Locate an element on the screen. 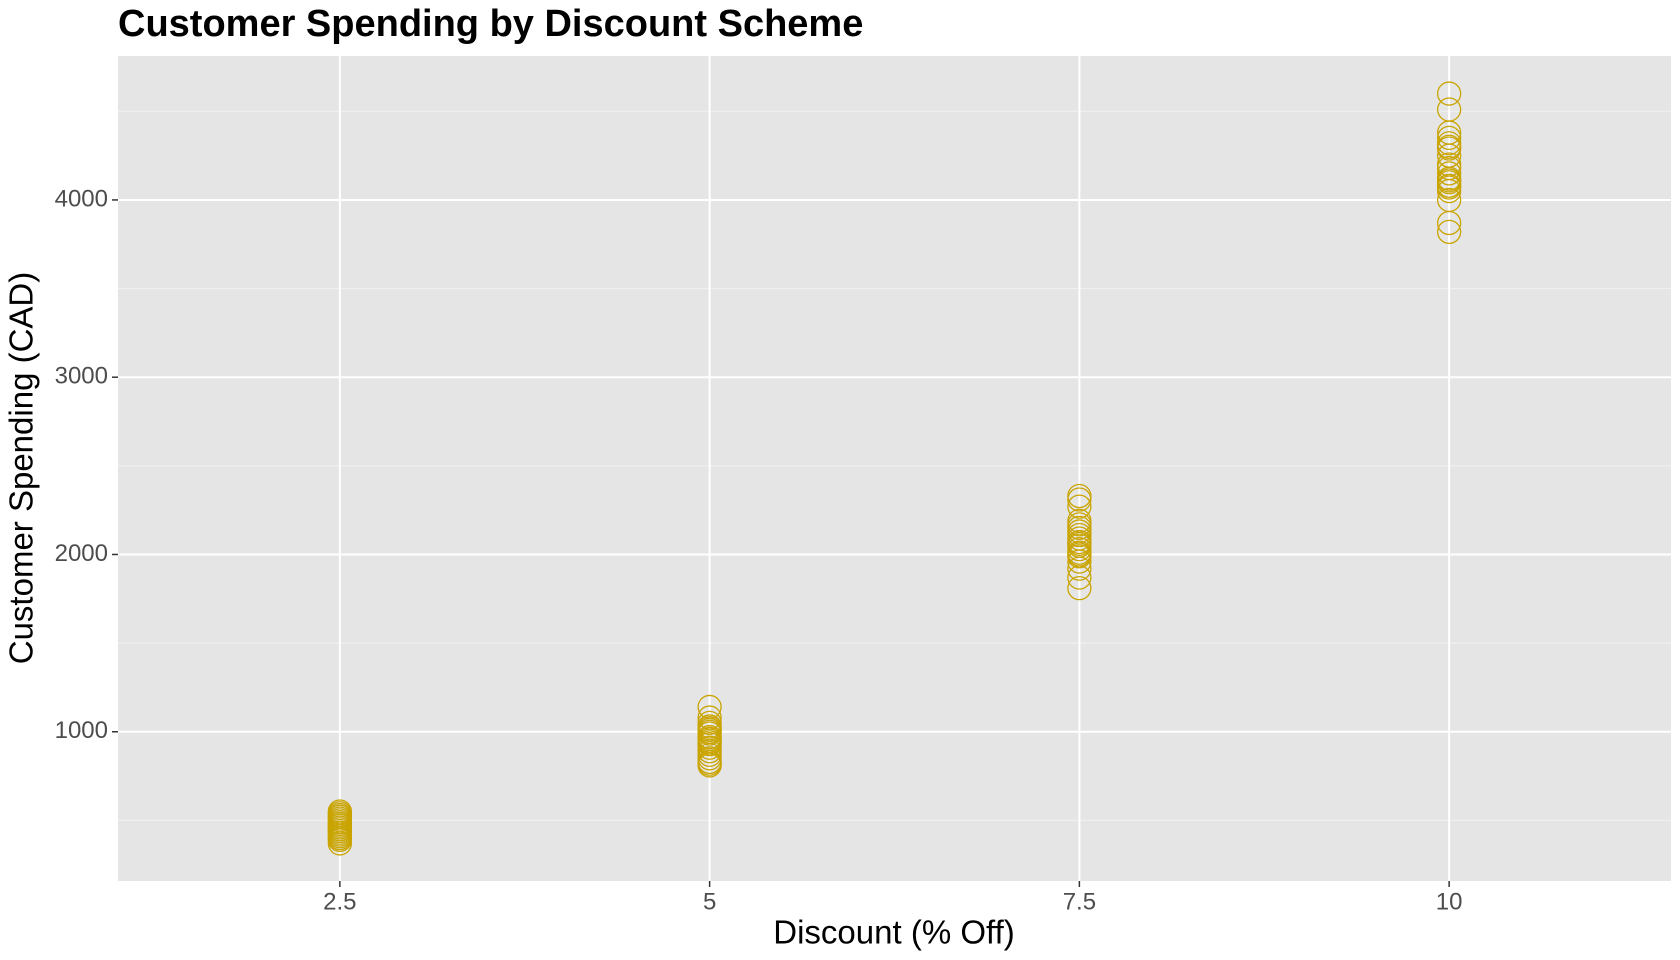 The width and height of the screenshot is (1680, 960). x-axis-title: Discount (% Off) is located at coordinates (893, 932).